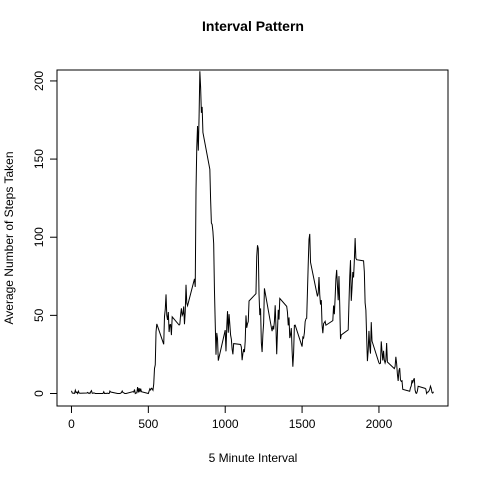 This screenshot has height=480, width=480. What do you see at coordinates (71, 424) in the screenshot?
I see `x-tick-label: 0` at bounding box center [71, 424].